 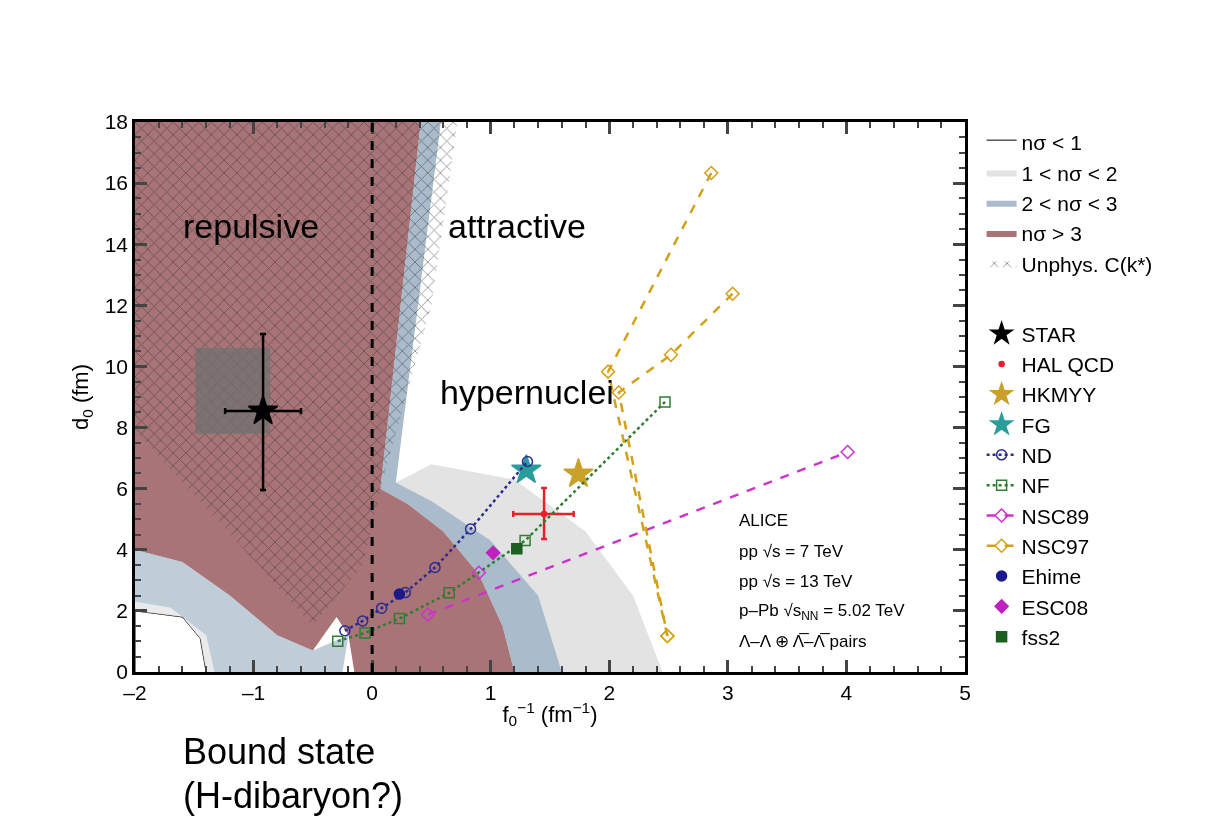 What do you see at coordinates (1049, 334) in the screenshot?
I see `legend-label: STAR` at bounding box center [1049, 334].